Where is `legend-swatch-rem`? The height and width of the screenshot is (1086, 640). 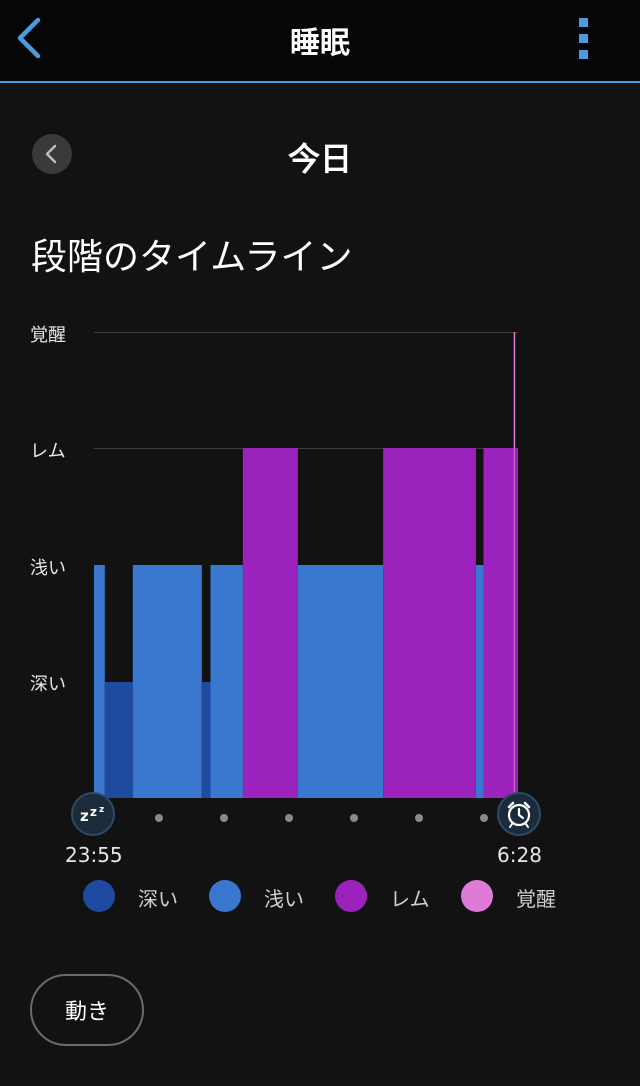 legend-swatch-rem is located at coordinates (351, 896).